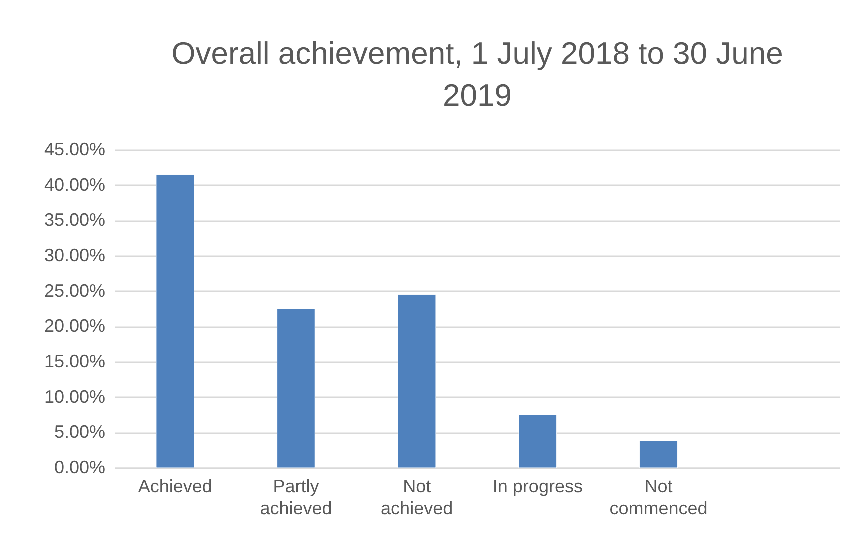  What do you see at coordinates (75, 150) in the screenshot?
I see `y-tick-label: 45.00%` at bounding box center [75, 150].